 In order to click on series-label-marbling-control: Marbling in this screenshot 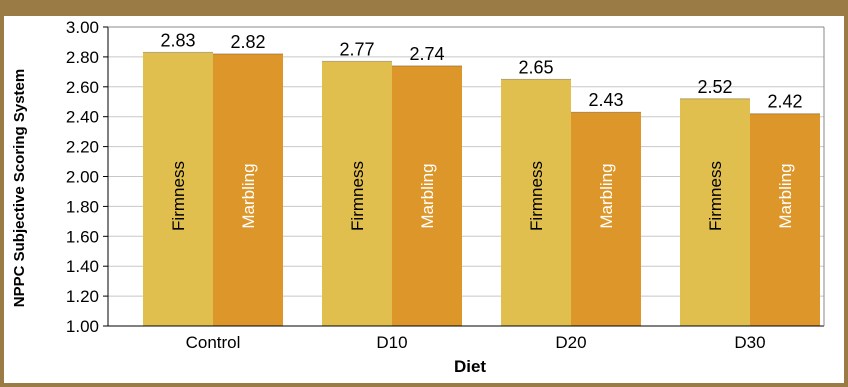, I will do `click(248, 195)`.